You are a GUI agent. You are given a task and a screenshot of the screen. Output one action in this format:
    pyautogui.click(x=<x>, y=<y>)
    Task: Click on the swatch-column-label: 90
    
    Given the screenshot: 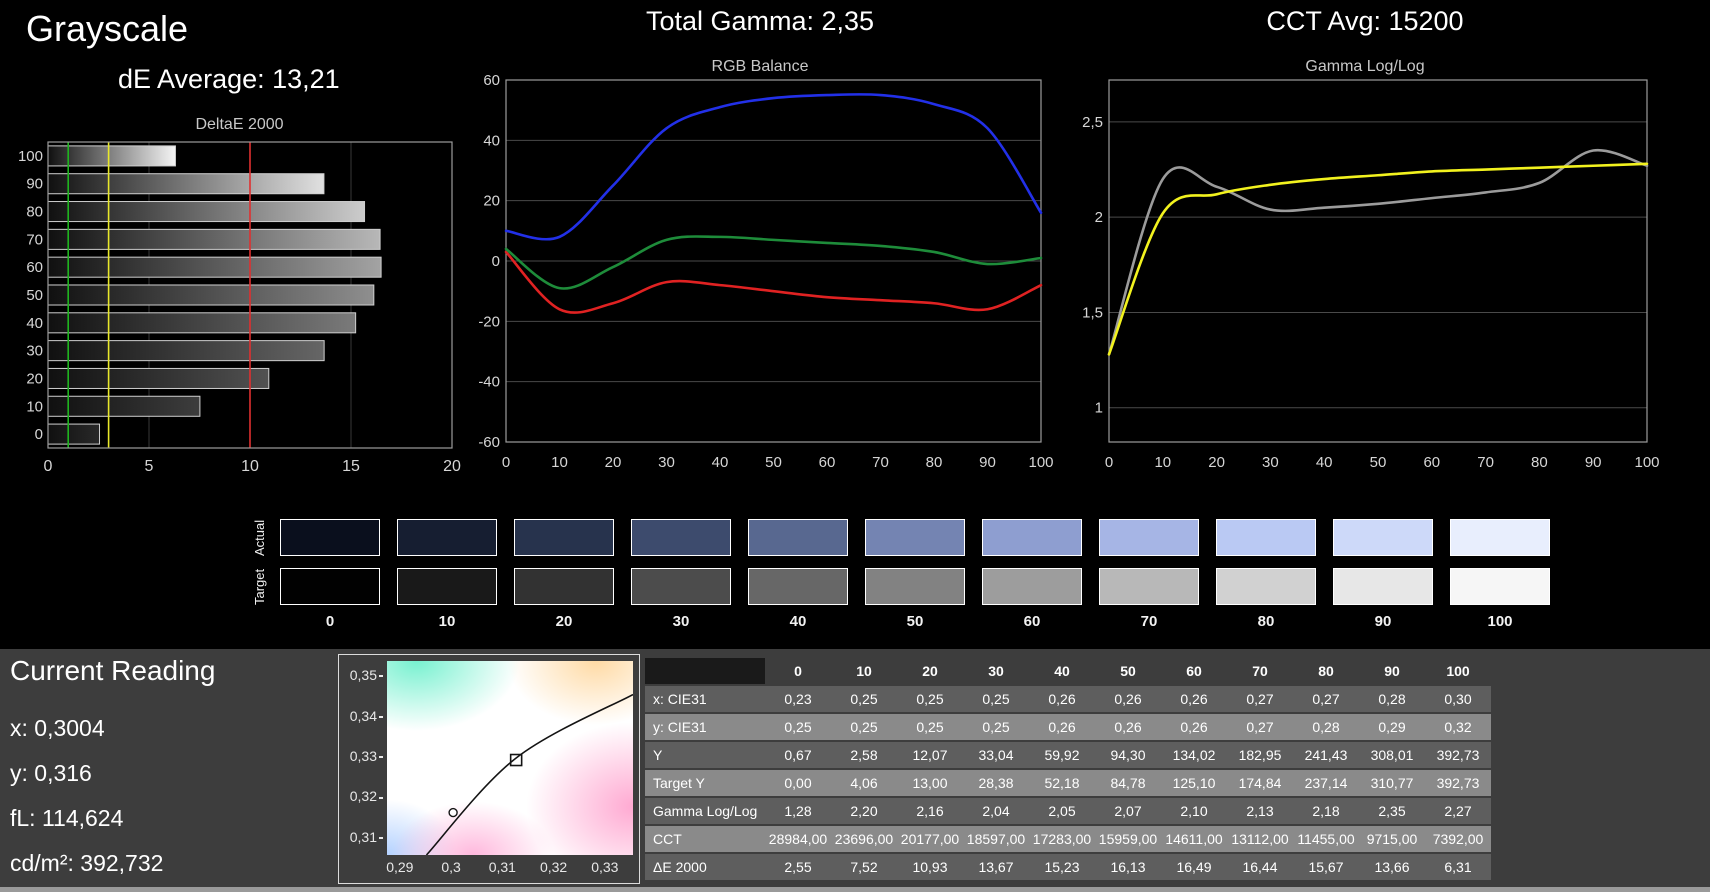 What is the action you would take?
    pyautogui.click(x=1383, y=621)
    